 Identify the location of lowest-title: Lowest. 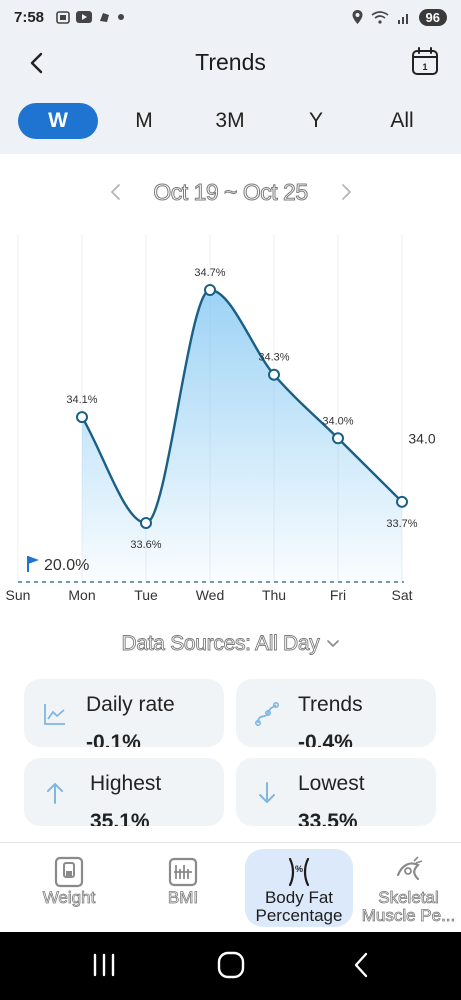
(331, 783).